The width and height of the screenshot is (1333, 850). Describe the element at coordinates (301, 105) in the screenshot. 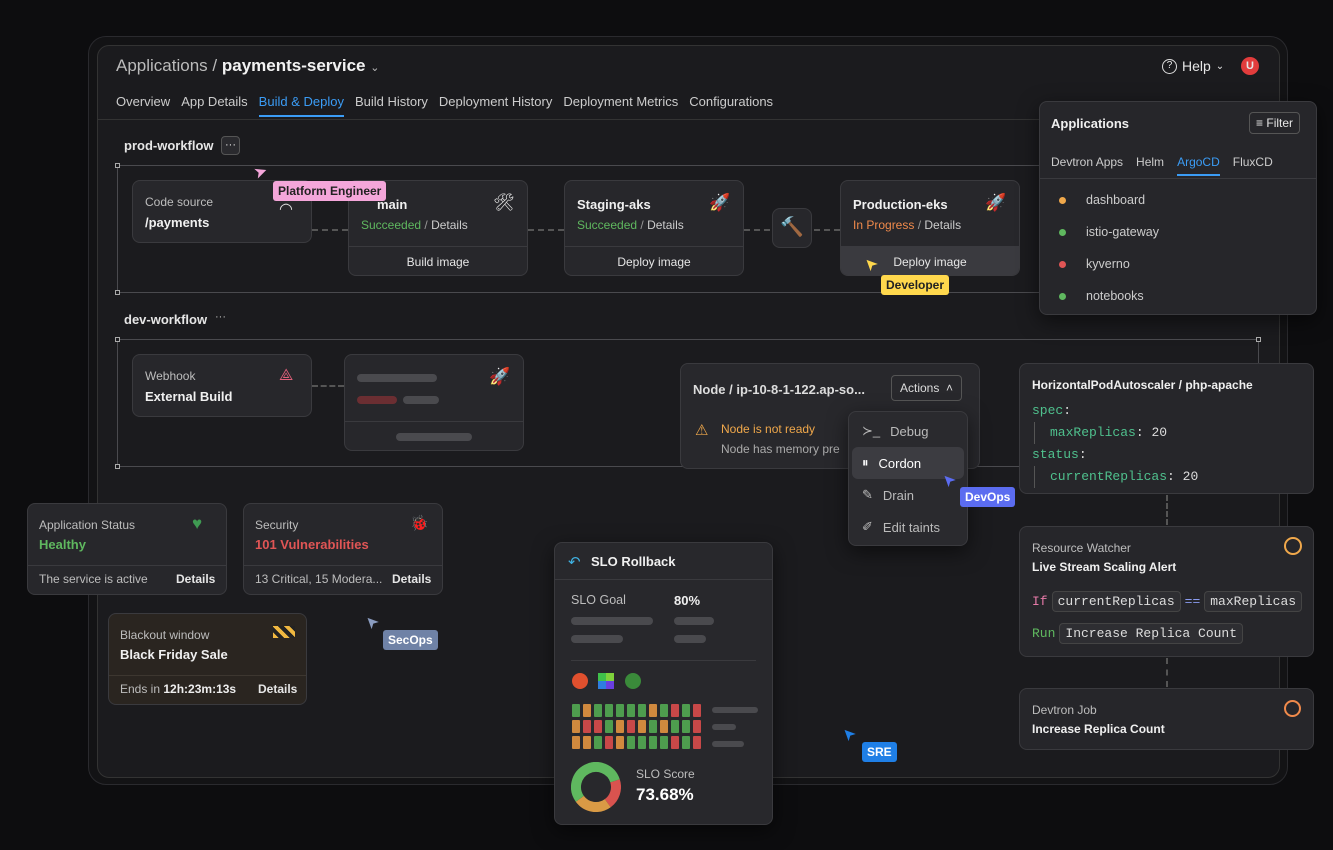

I see `tab-build-deploy: Build & Deploy` at that location.